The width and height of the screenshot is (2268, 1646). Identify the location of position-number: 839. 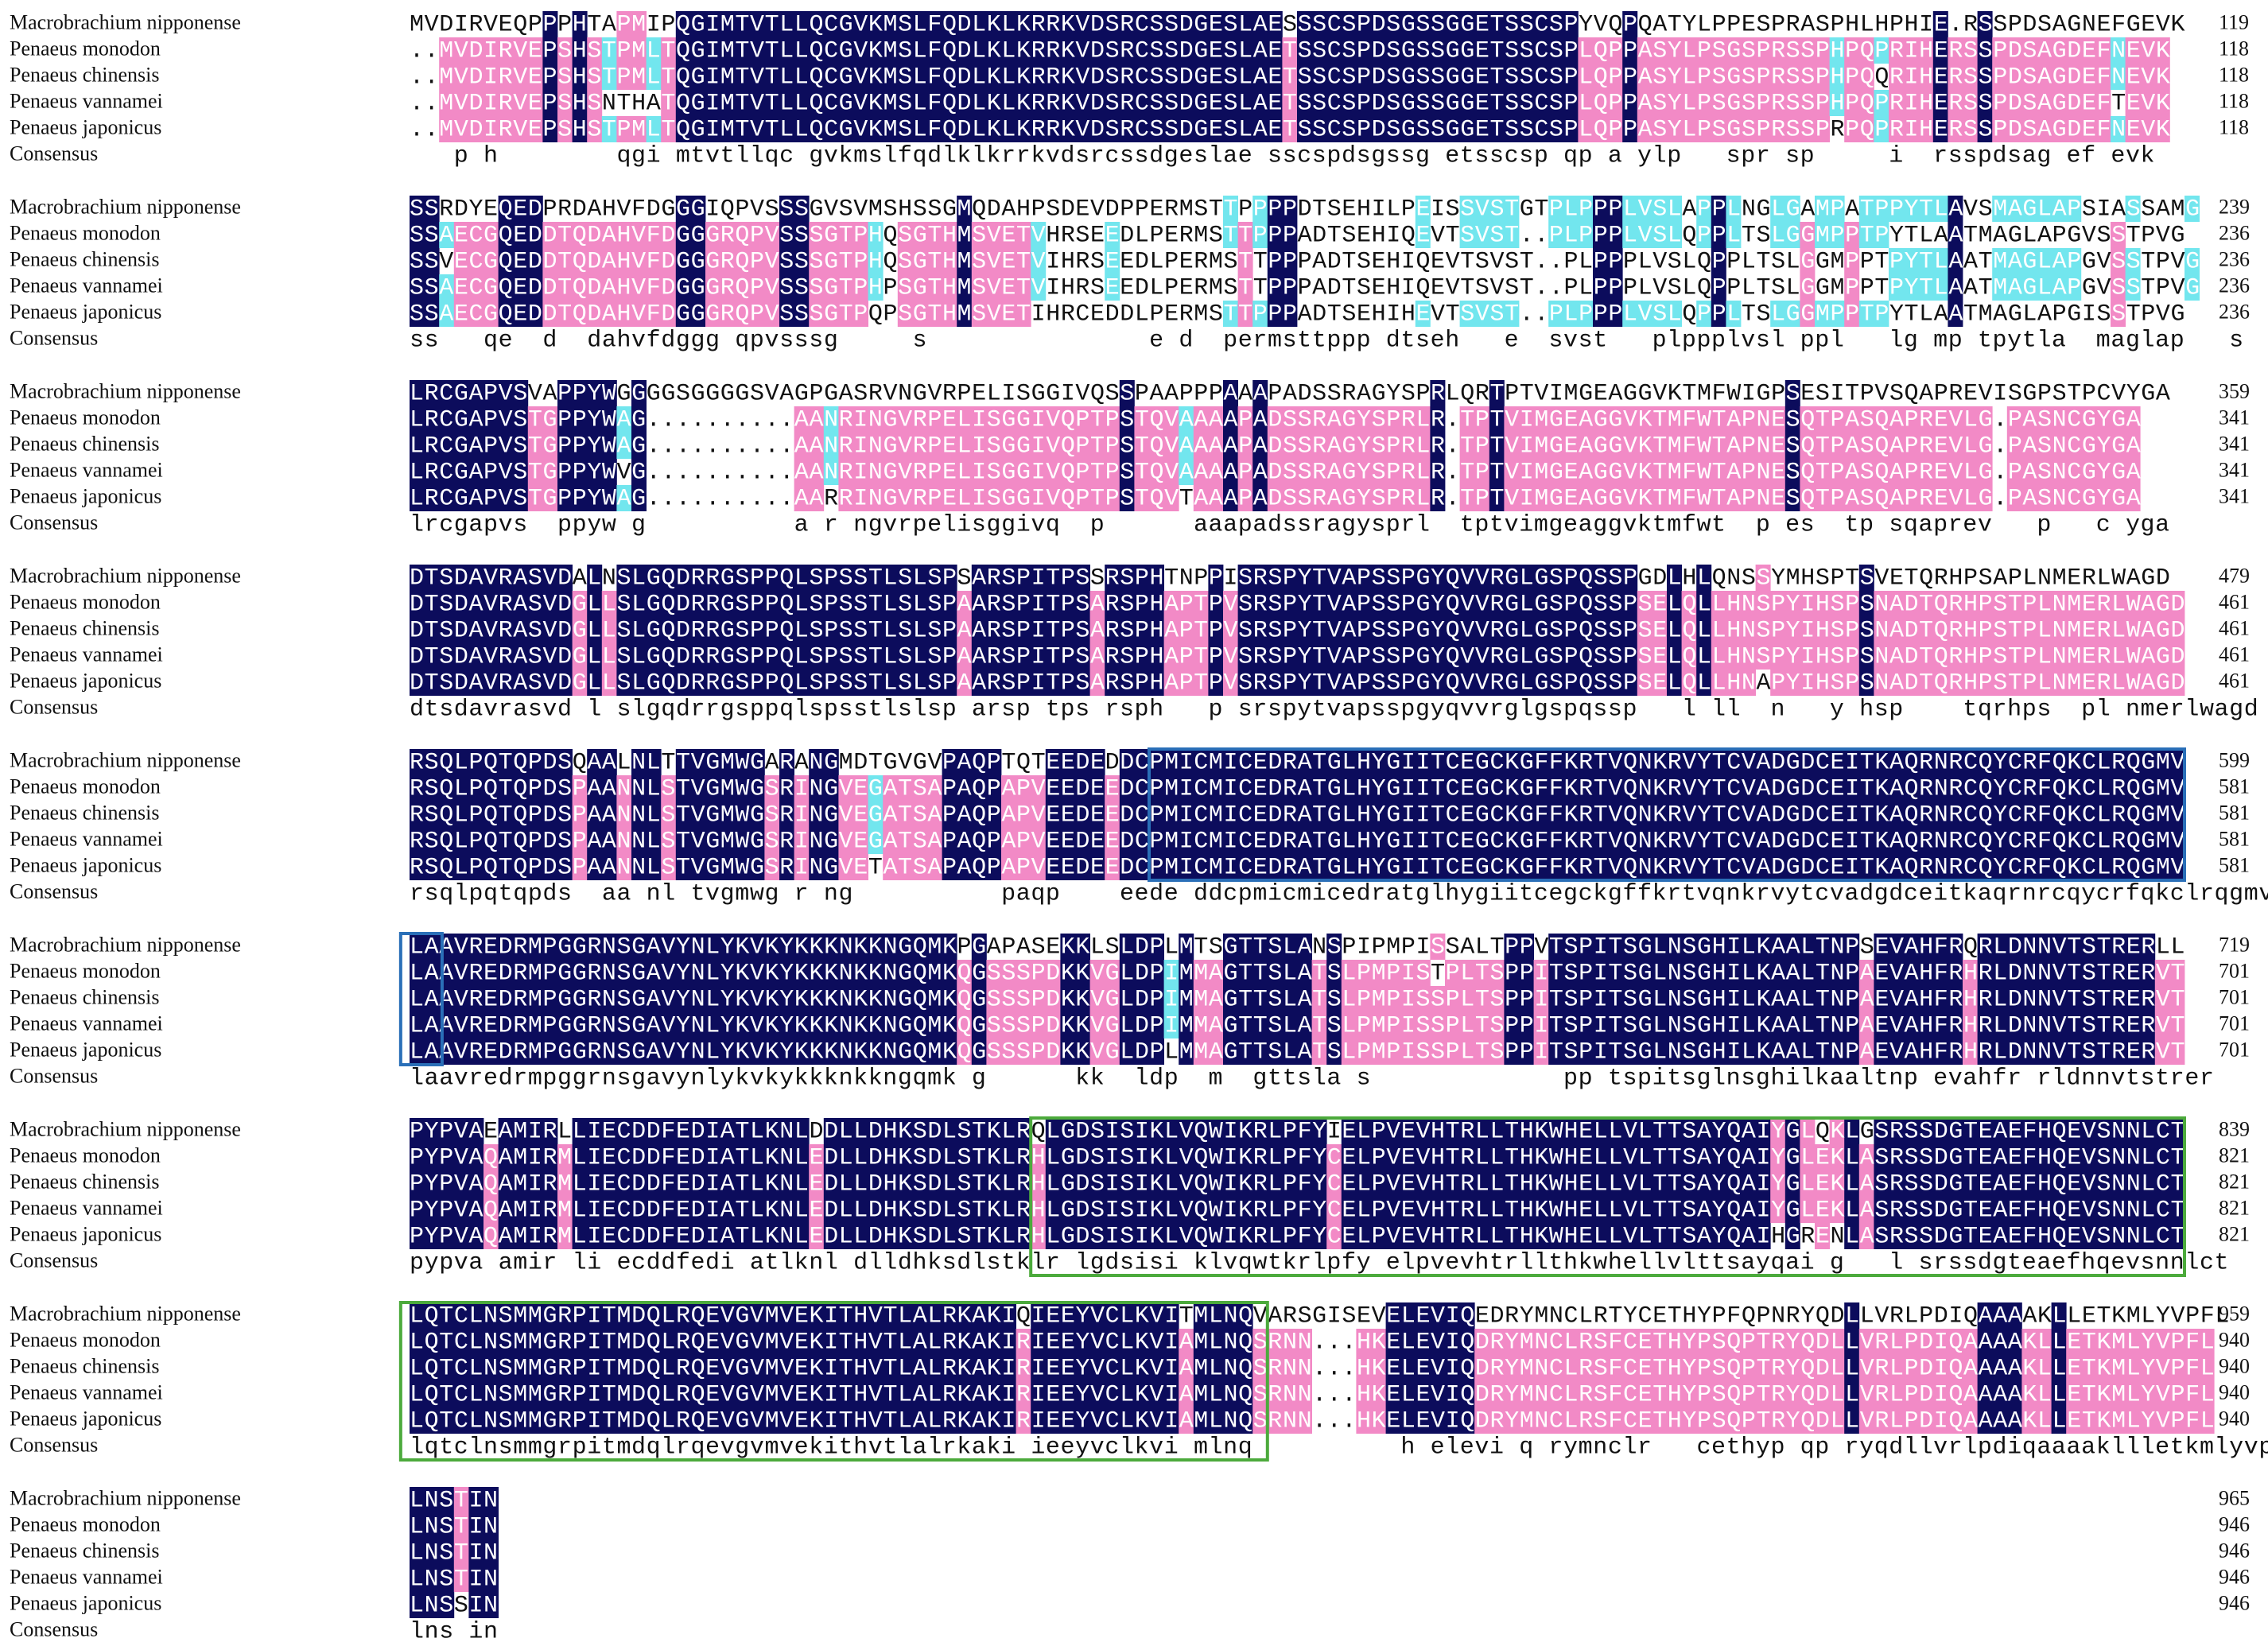
(2234, 1128).